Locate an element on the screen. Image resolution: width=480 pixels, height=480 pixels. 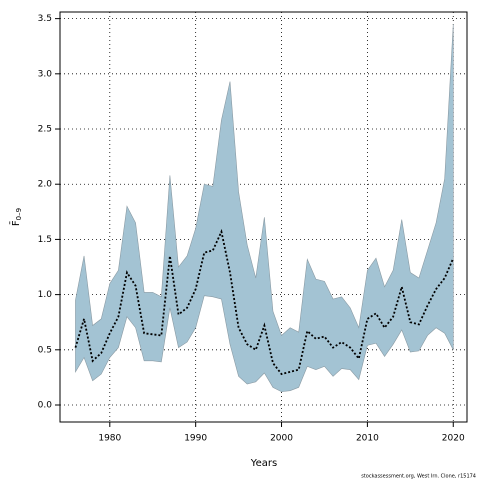
x-tick-label: 2010 is located at coordinates (367, 439).